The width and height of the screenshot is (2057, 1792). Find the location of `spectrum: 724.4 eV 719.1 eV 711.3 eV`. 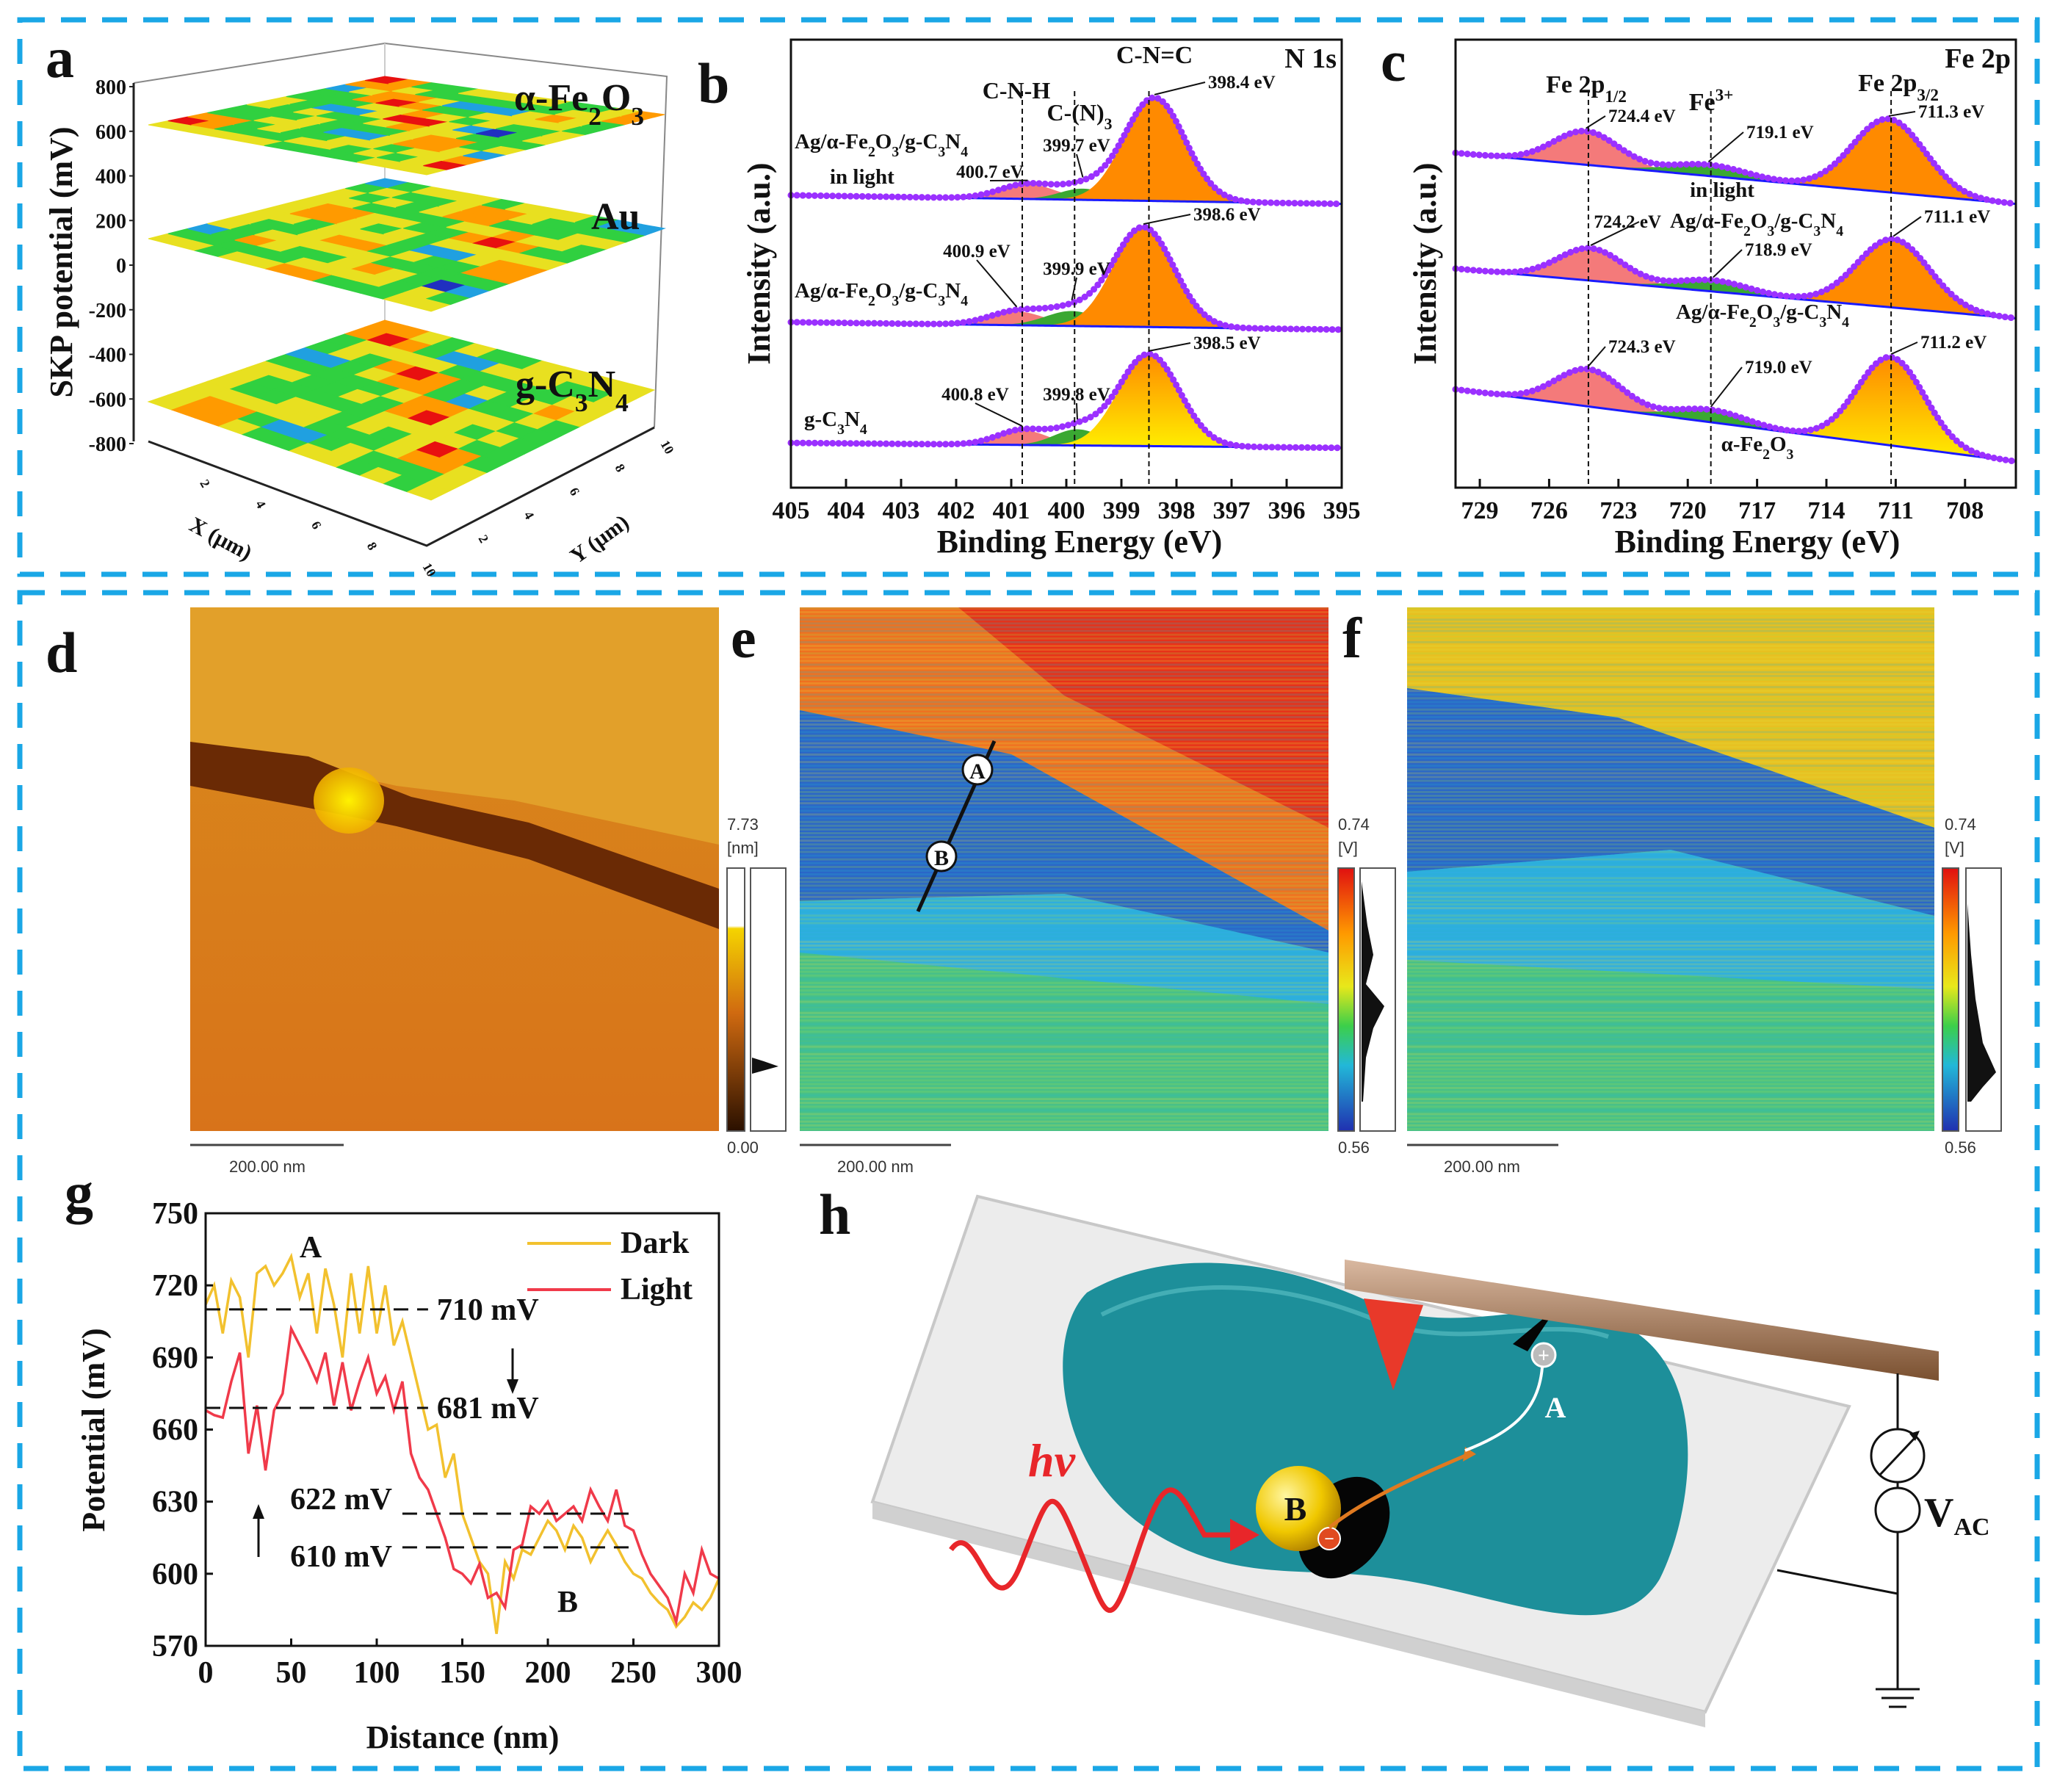

spectrum: 724.4 eV 719.1 eV 711.3 eV is located at coordinates (1736, 154).